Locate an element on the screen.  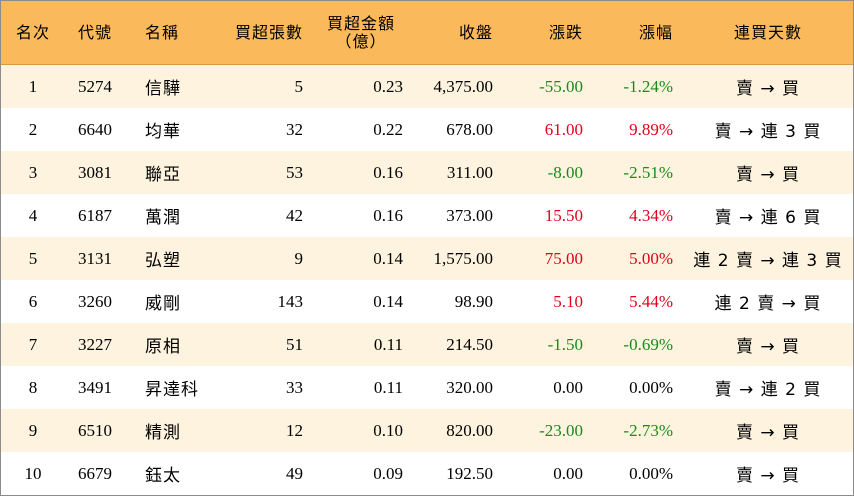
table-row: 9 6510 精測 12 0.10 820.00 -23.00 -2.73% 賣 → 買 is located at coordinates (427, 430).